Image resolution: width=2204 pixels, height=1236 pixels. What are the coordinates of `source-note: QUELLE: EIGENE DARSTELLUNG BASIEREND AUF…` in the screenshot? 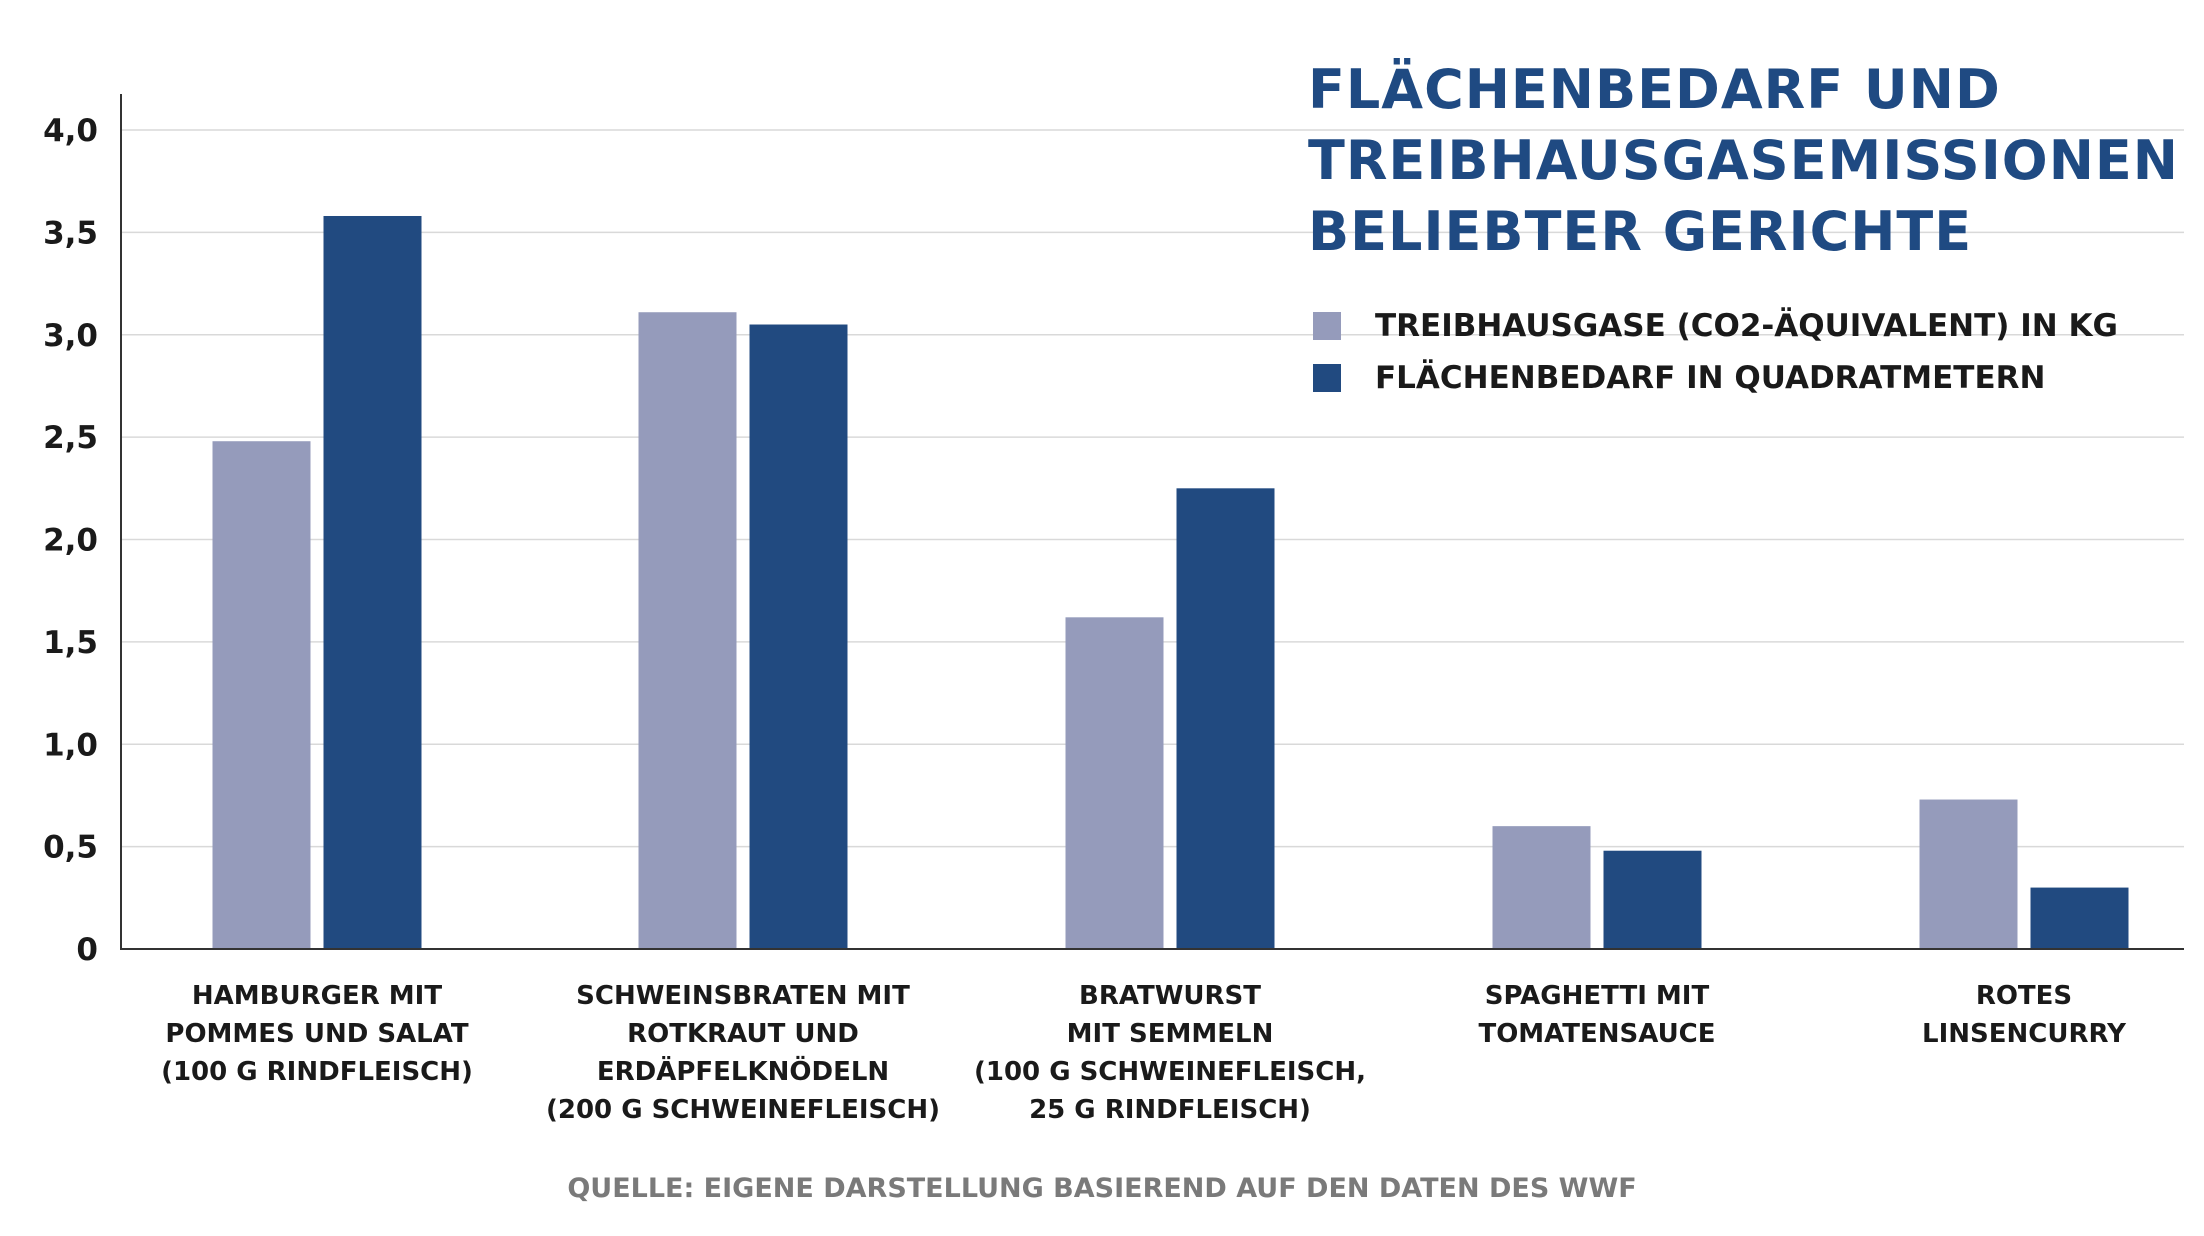 It's located at (1102, 1188).